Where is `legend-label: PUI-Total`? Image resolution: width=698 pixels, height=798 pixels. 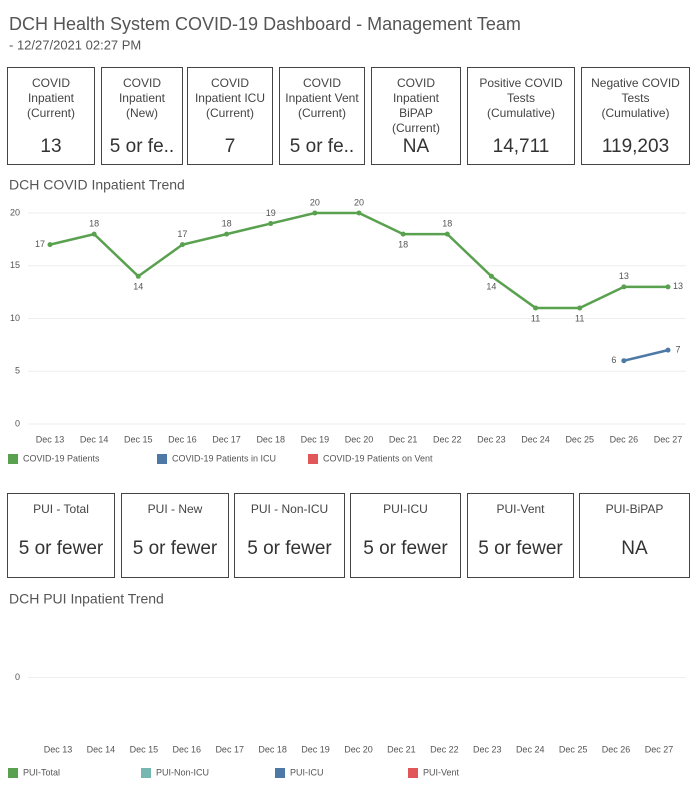 legend-label: PUI-Total is located at coordinates (41, 772).